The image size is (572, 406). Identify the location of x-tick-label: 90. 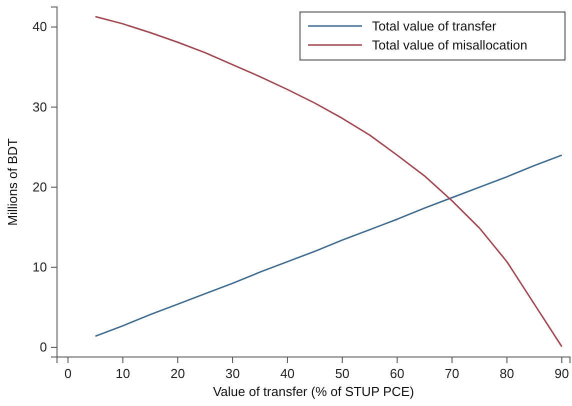
(562, 374).